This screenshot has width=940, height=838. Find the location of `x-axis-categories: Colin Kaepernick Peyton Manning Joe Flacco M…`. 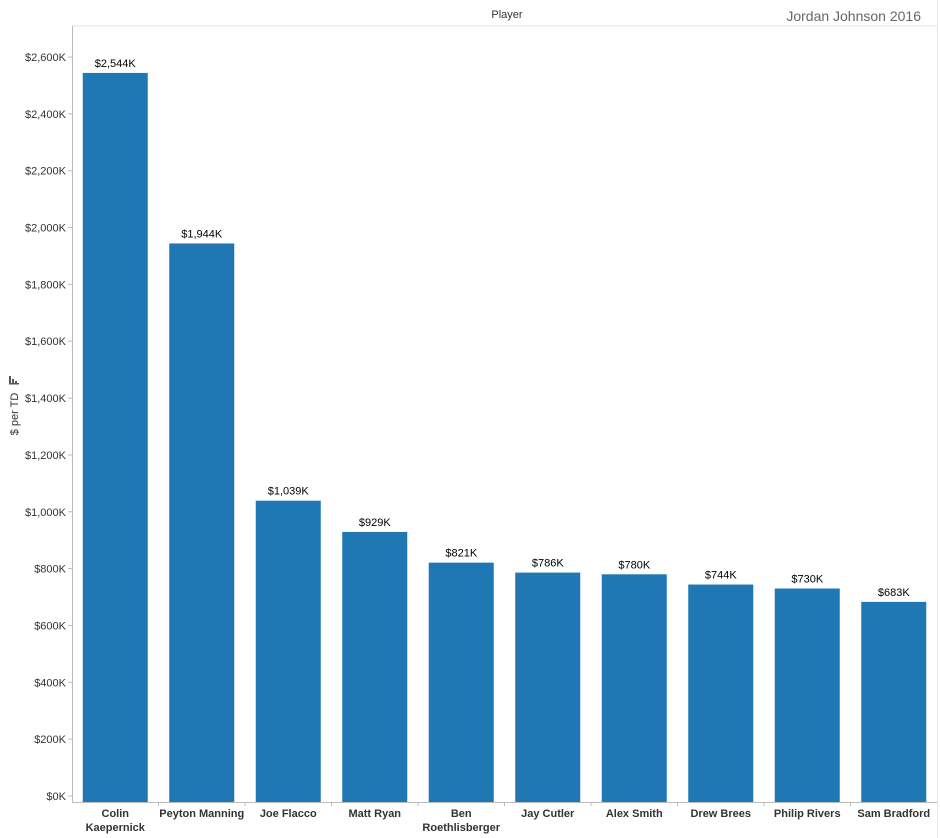

x-axis-categories: Colin Kaepernick Peyton Manning Joe Flacco M… is located at coordinates (508, 818).